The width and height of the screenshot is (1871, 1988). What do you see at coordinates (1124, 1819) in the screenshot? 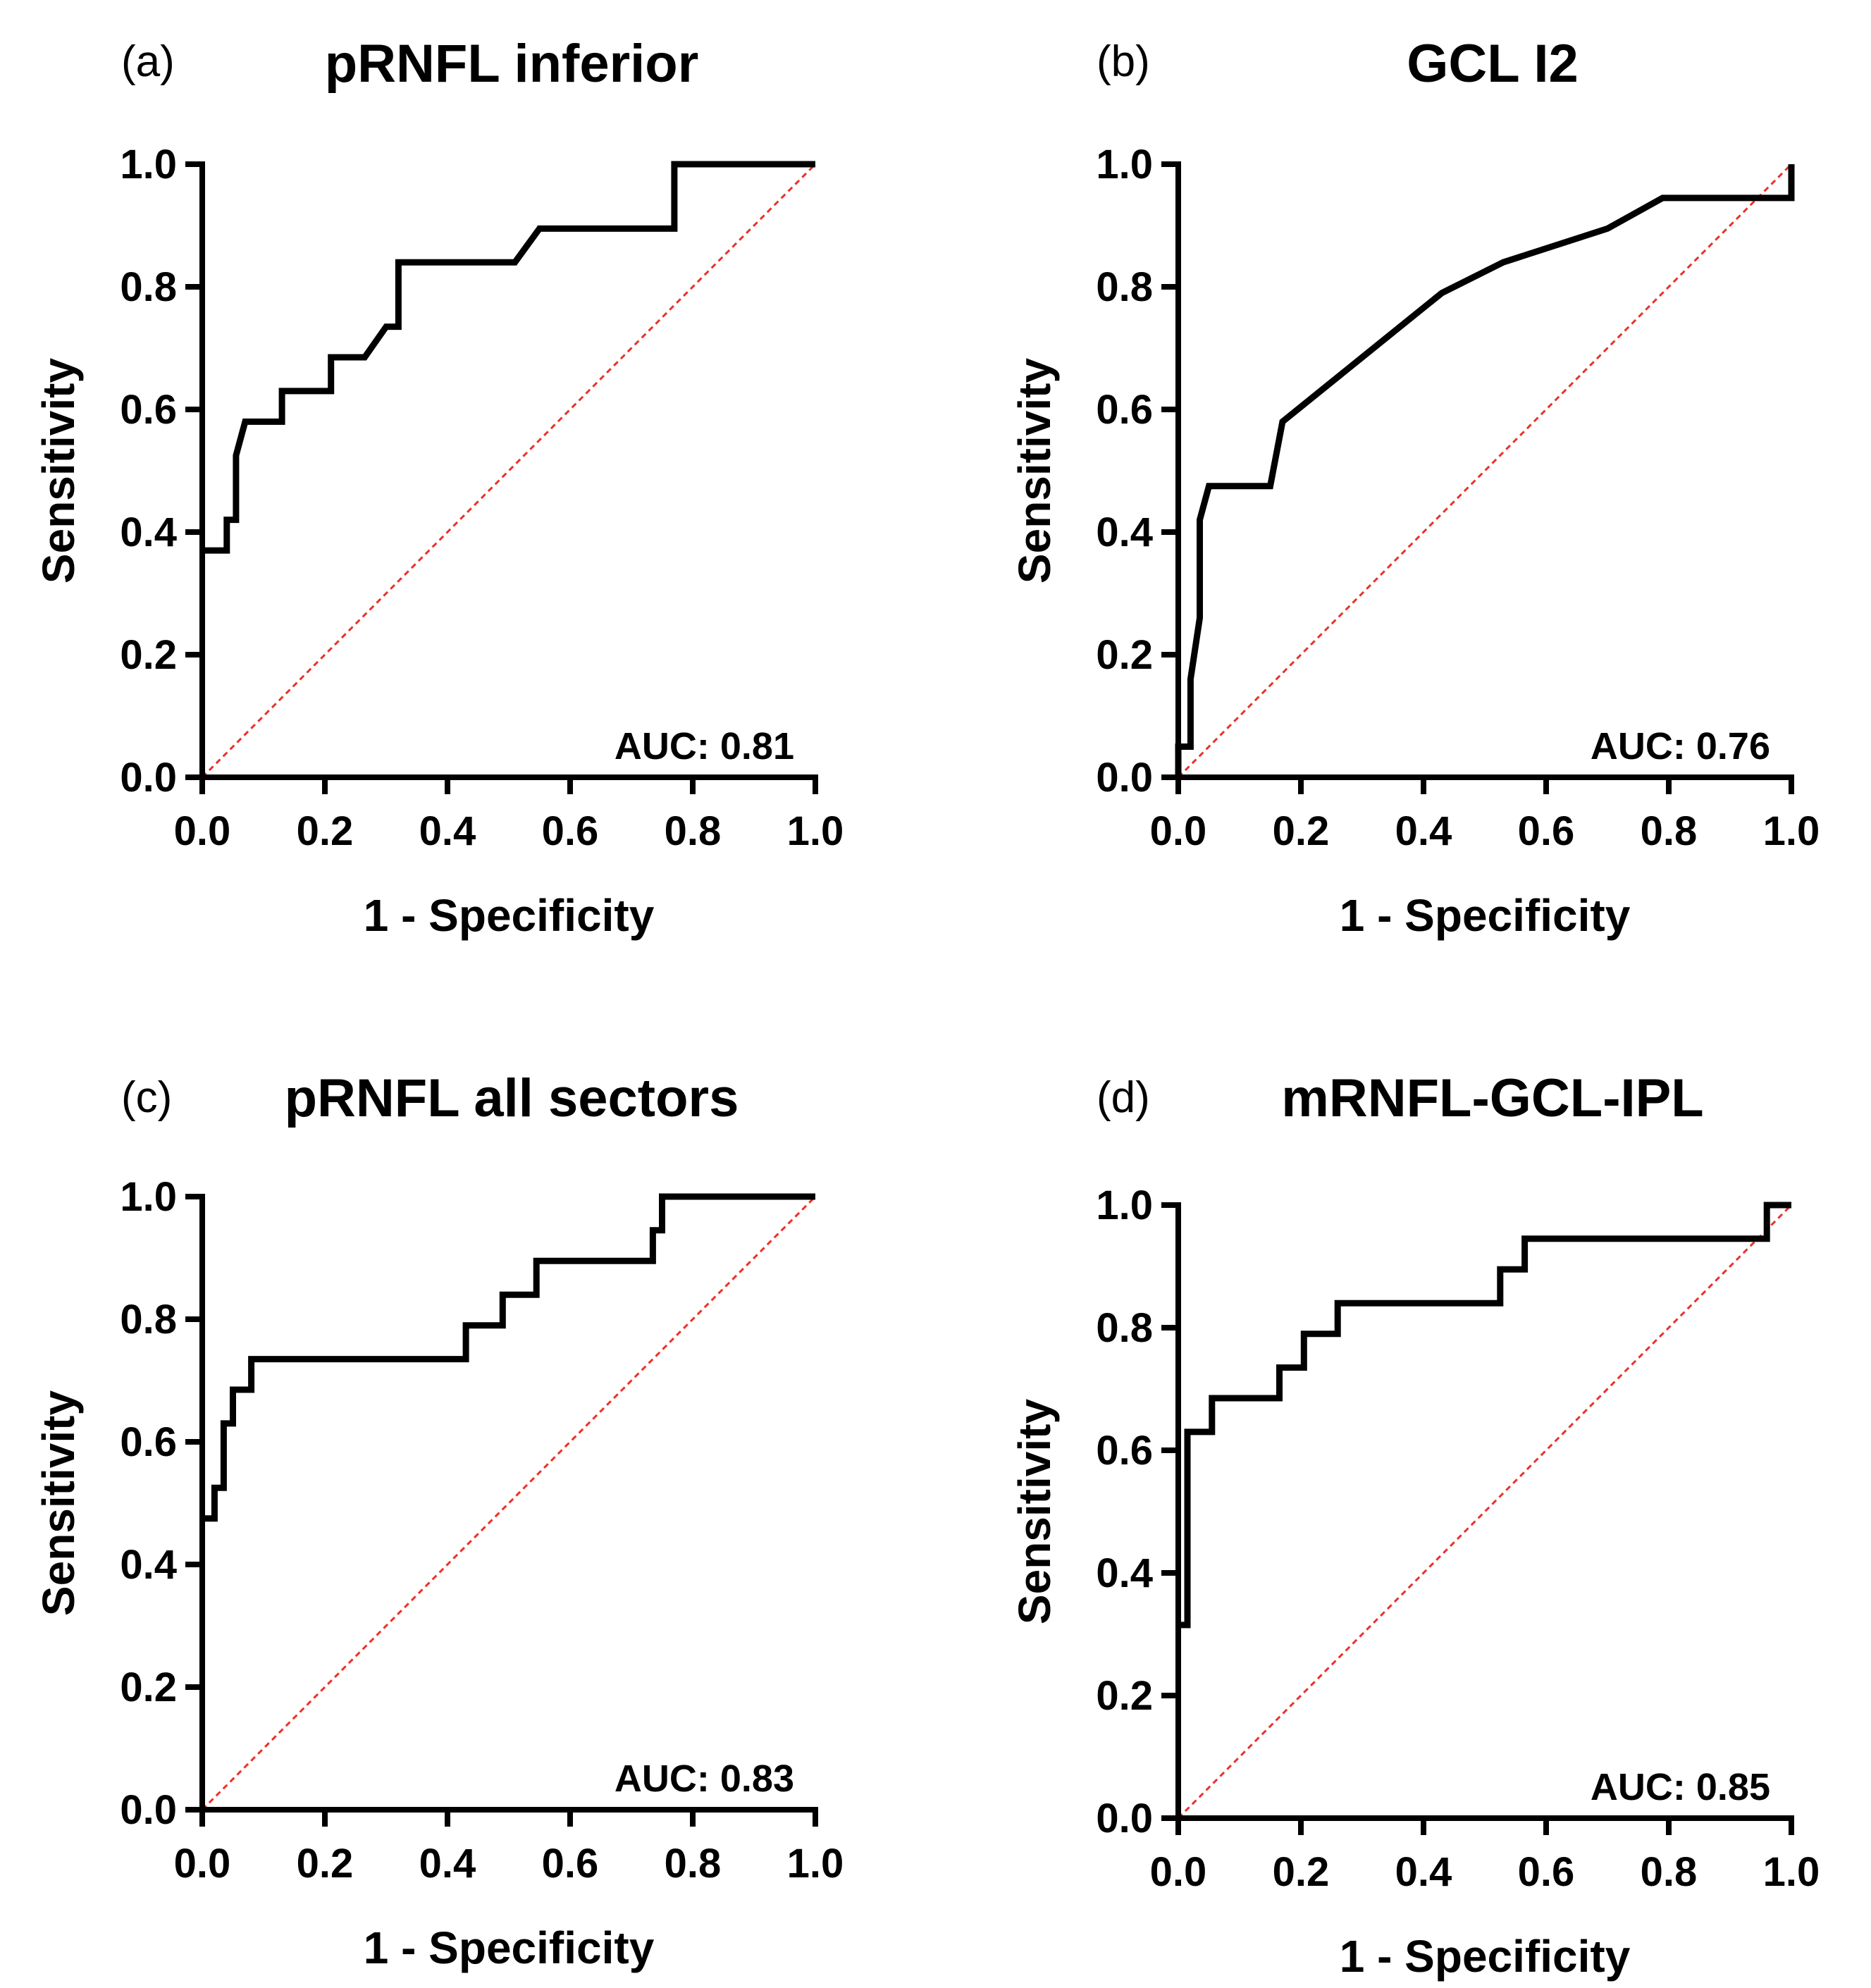
I see `panel-d-y-tick-label-0: 0.0` at bounding box center [1124, 1819].